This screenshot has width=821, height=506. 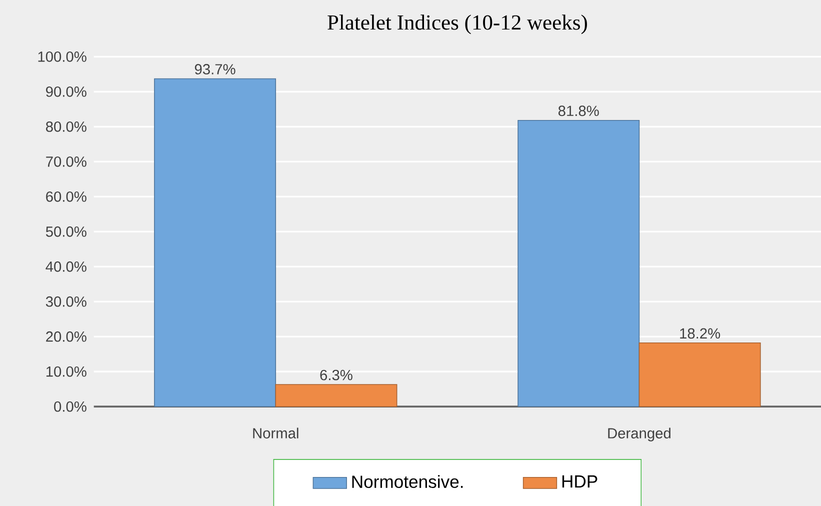 I want to click on legend-label: Normotensive., so click(x=407, y=481).